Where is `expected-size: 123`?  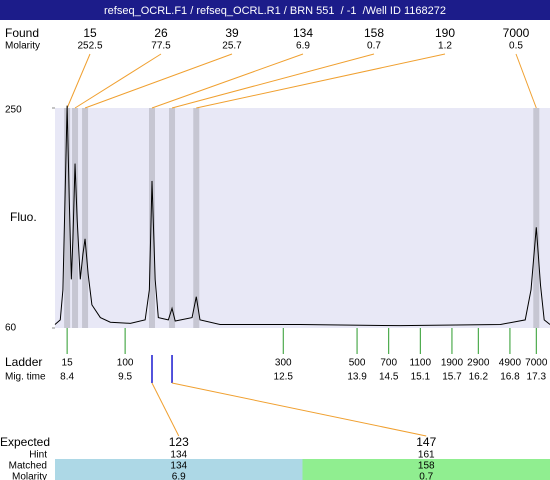 expected-size: 123 is located at coordinates (179, 442).